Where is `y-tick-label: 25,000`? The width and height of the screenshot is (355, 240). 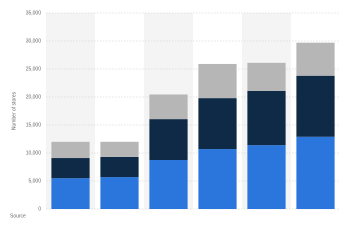 y-tick-label: 25,000 is located at coordinates (34, 69).